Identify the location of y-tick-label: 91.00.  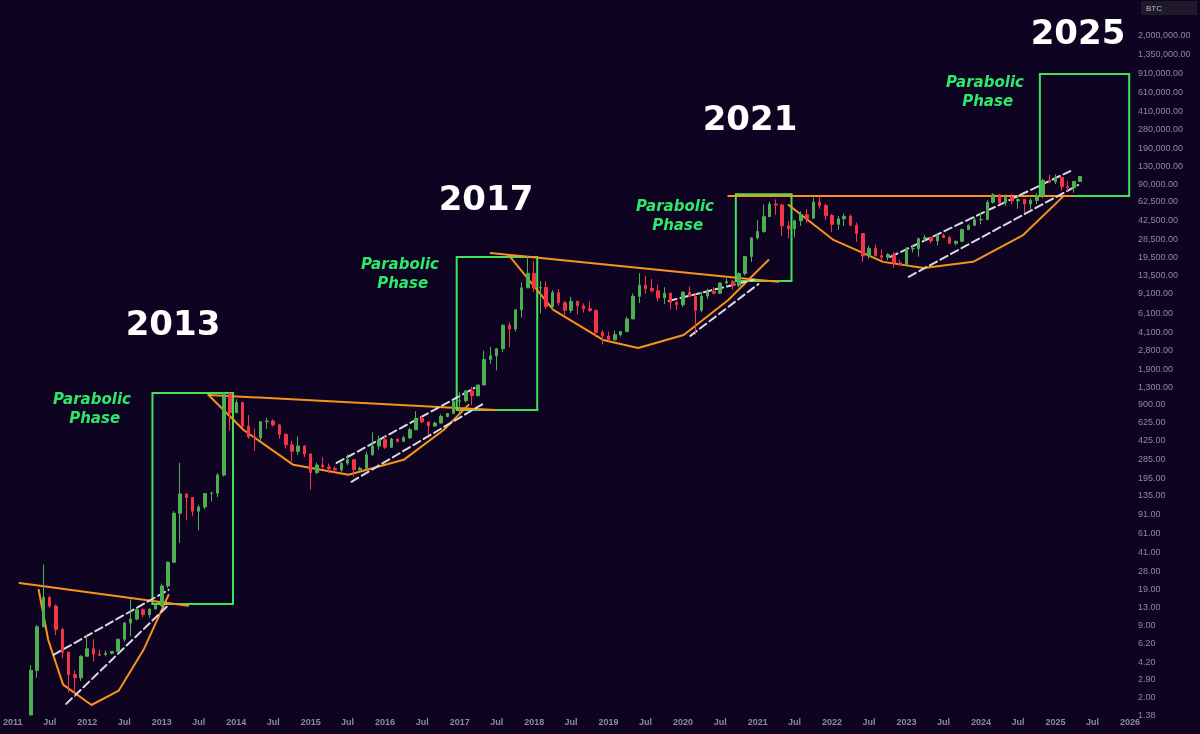
(1149, 514).